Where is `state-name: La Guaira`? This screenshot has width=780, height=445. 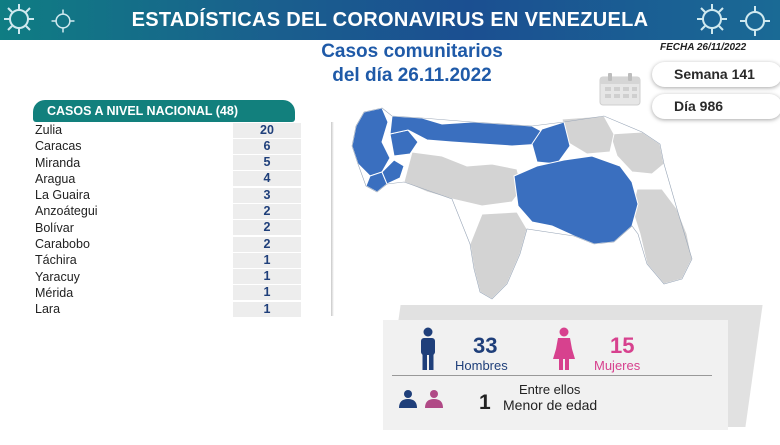 state-name: La Guaira is located at coordinates (62, 195).